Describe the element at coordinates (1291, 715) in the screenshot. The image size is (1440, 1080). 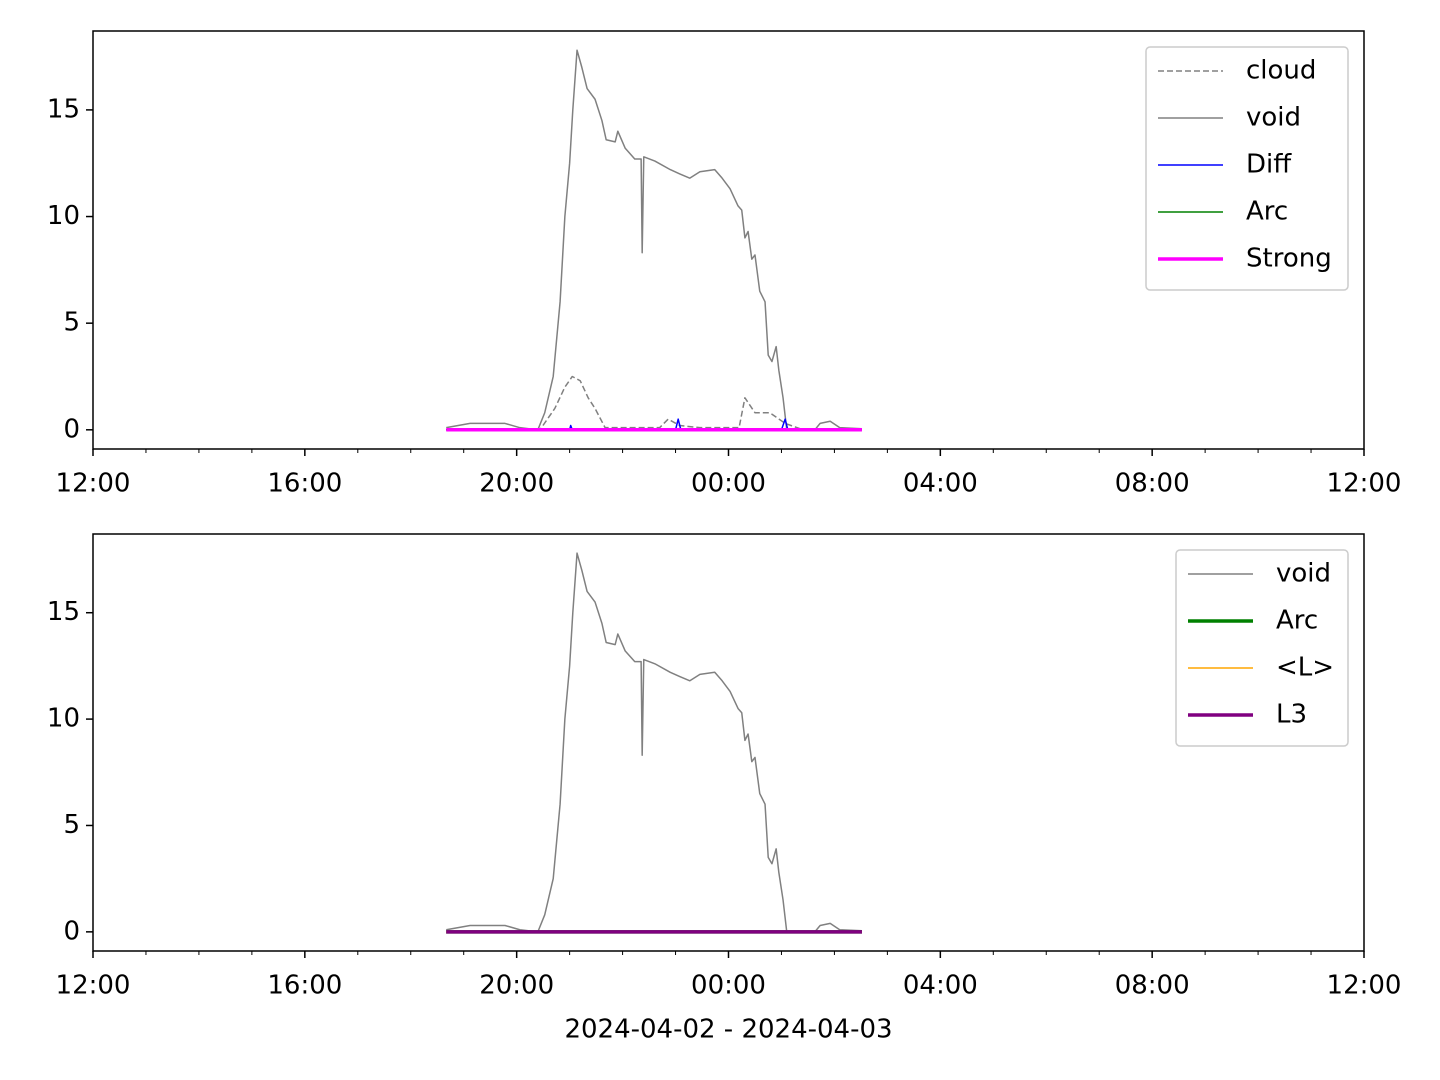
I see `legend-label: L3` at that location.